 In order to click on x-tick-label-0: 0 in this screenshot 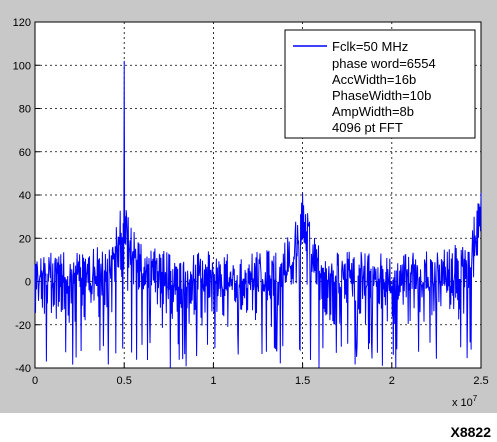, I will do `click(35, 381)`.